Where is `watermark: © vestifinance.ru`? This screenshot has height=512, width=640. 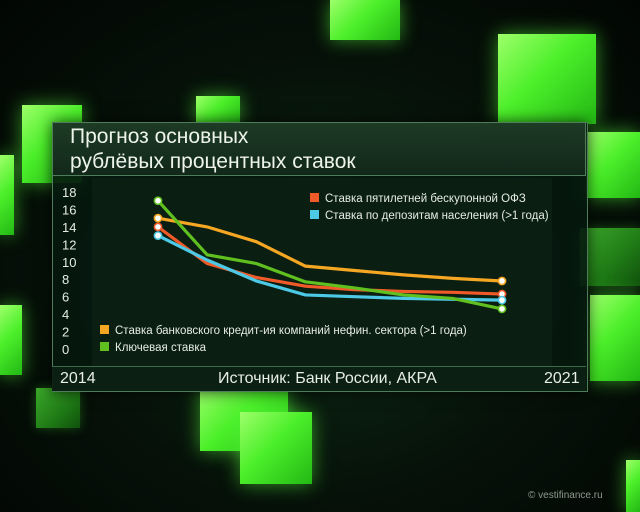 watermark: © vestifinance.ru is located at coordinates (565, 495).